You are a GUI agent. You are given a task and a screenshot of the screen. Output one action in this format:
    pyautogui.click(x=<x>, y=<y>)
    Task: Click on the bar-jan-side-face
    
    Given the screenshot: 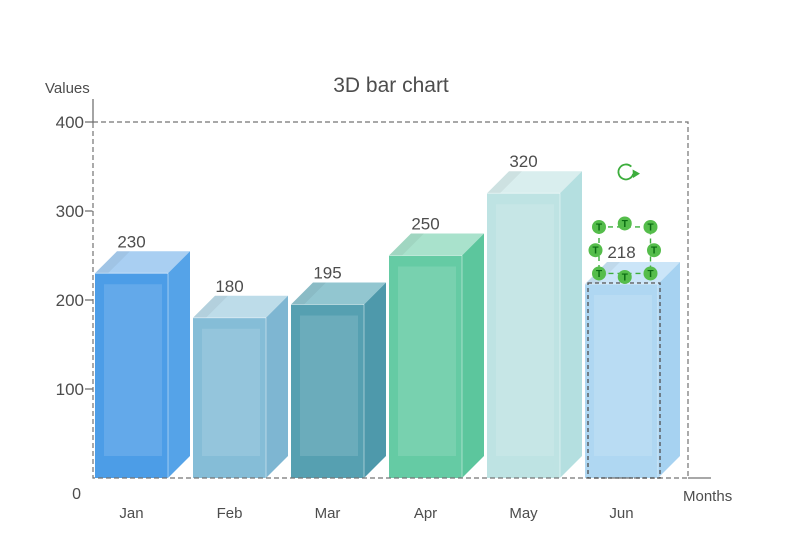 What is the action you would take?
    pyautogui.click(x=179, y=364)
    